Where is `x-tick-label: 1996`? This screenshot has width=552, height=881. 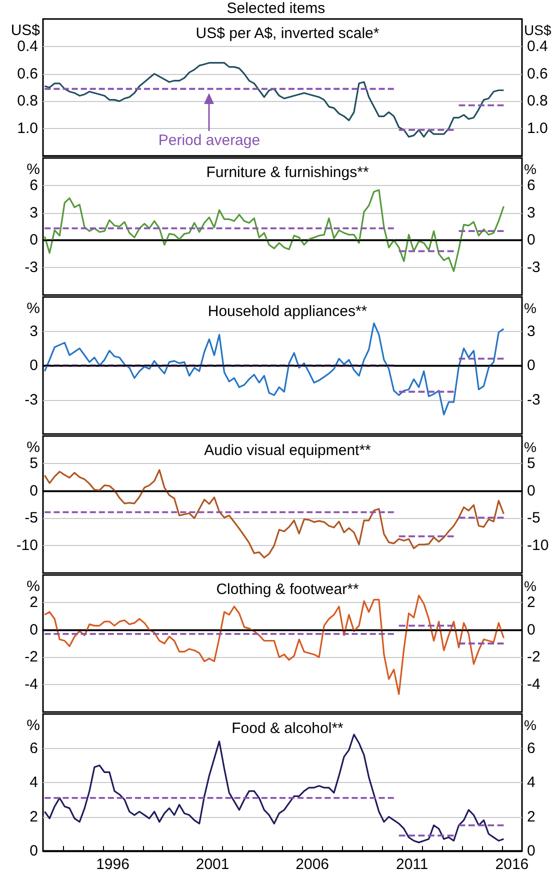 x-tick-label: 1996 is located at coordinates (113, 864).